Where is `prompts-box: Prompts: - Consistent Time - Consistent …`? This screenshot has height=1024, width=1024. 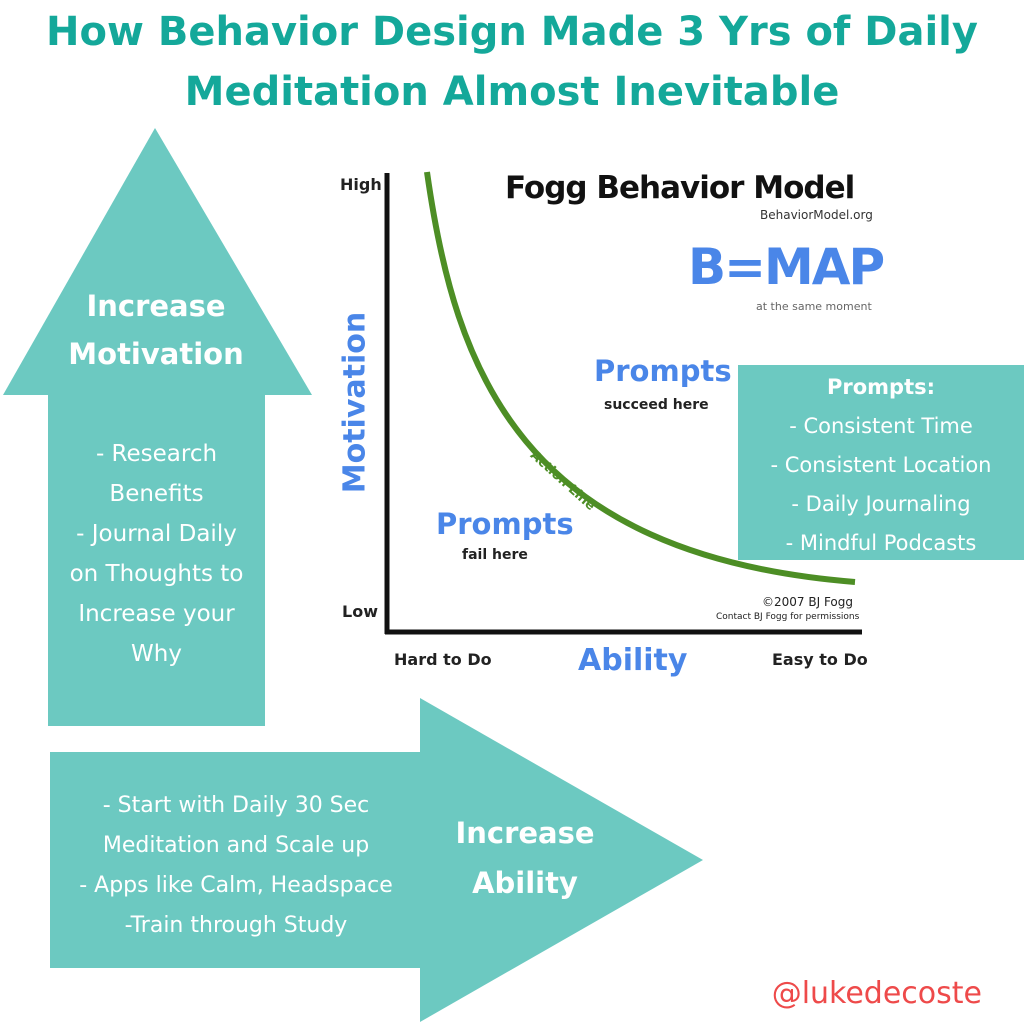
prompts-box: Prompts: - Consistent Time - Consistent … is located at coordinates (881, 465).